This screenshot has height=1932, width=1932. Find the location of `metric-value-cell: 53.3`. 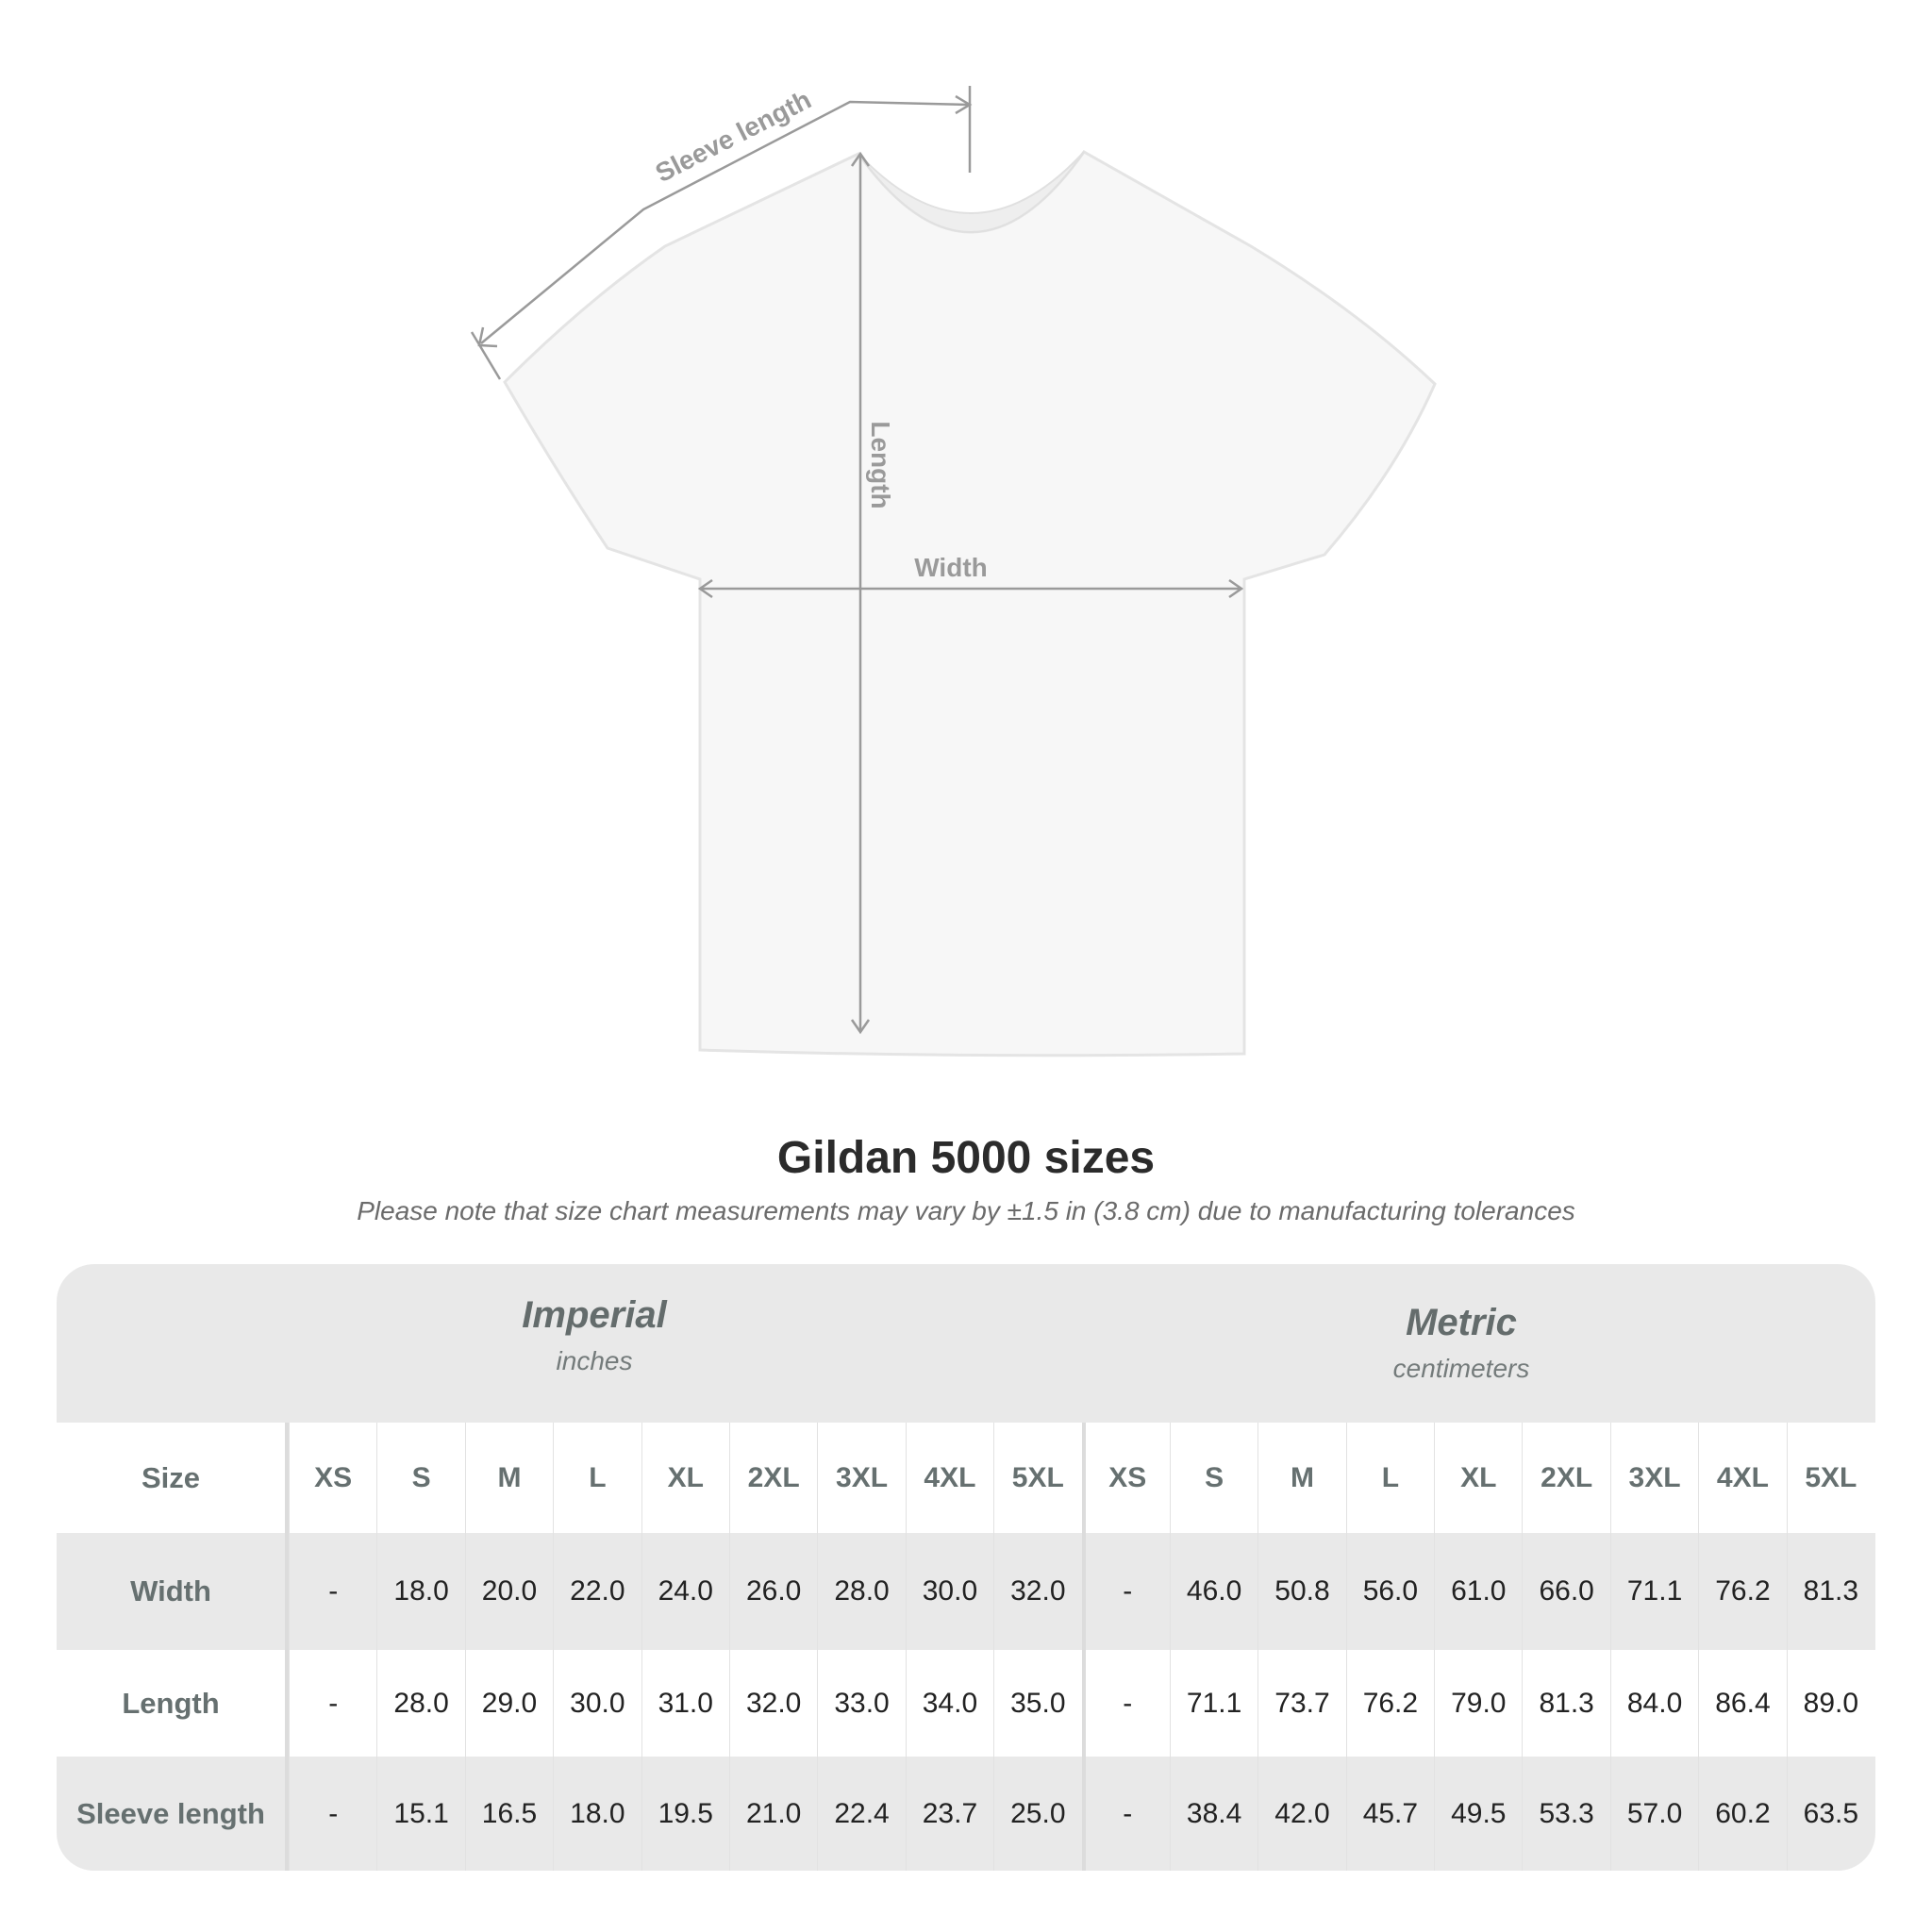

metric-value-cell: 53.3 is located at coordinates (1566, 1814).